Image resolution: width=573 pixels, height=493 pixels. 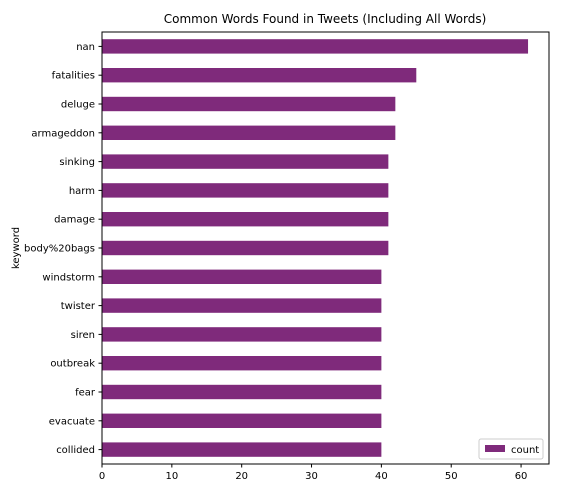 What do you see at coordinates (82, 191) in the screenshot?
I see `y-tick-label: harm` at bounding box center [82, 191].